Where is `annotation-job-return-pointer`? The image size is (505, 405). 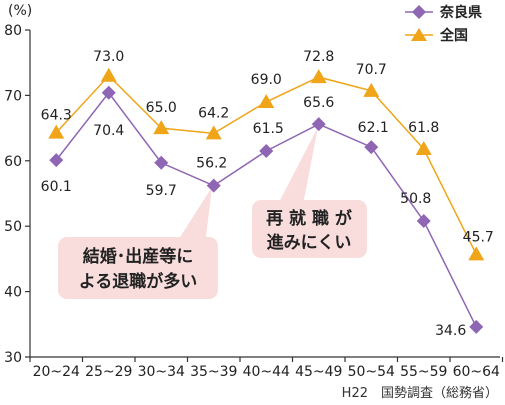
annotation-job-return-pointer is located at coordinates (296, 168).